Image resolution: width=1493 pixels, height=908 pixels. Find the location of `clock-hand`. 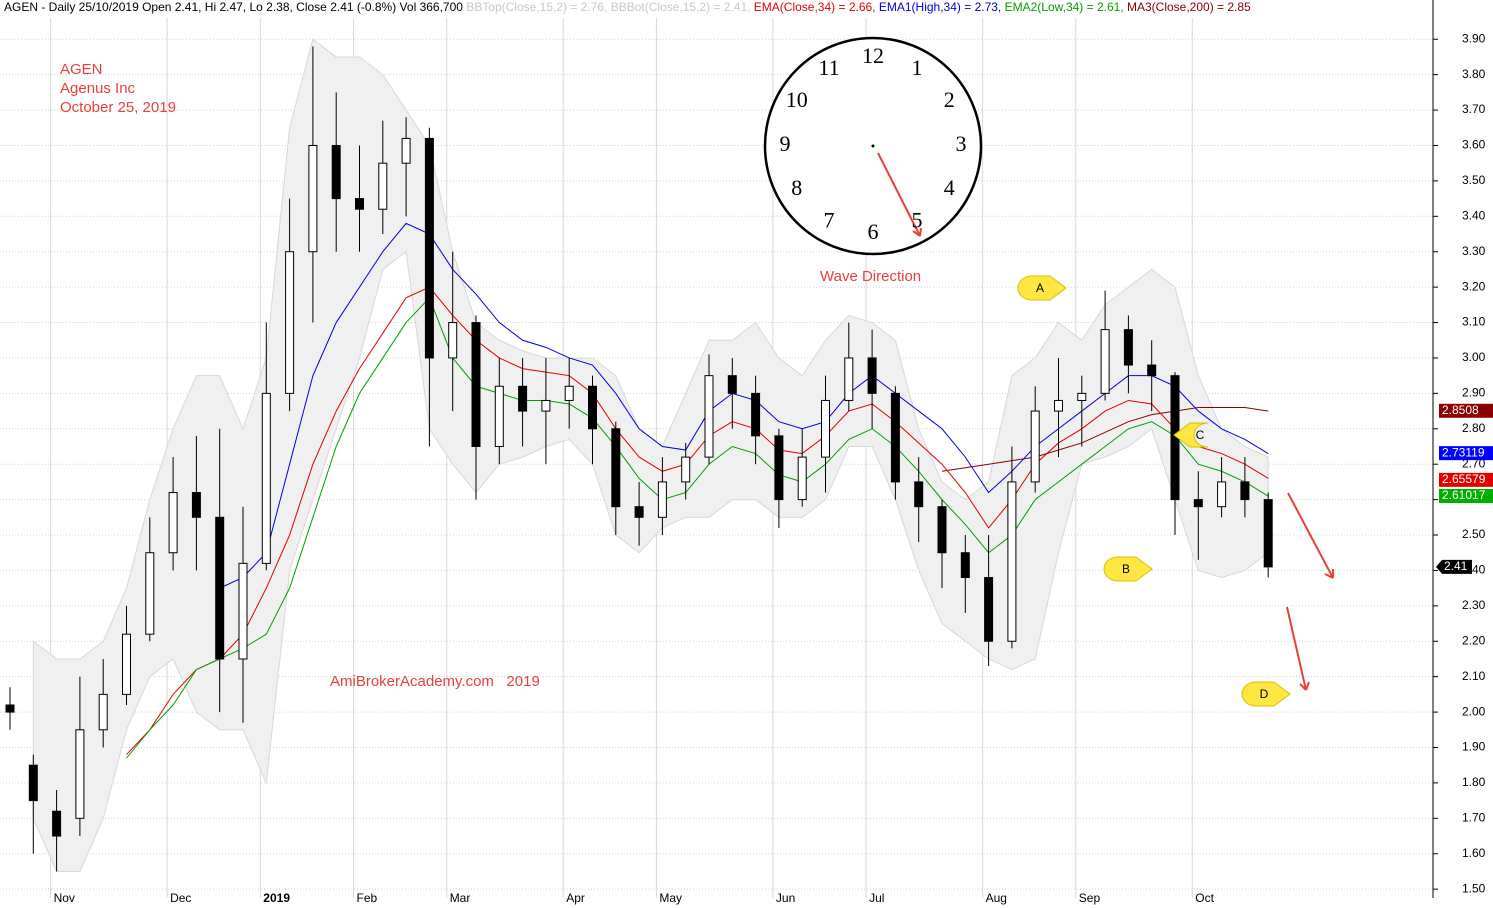

clock-hand is located at coordinates (899, 194).